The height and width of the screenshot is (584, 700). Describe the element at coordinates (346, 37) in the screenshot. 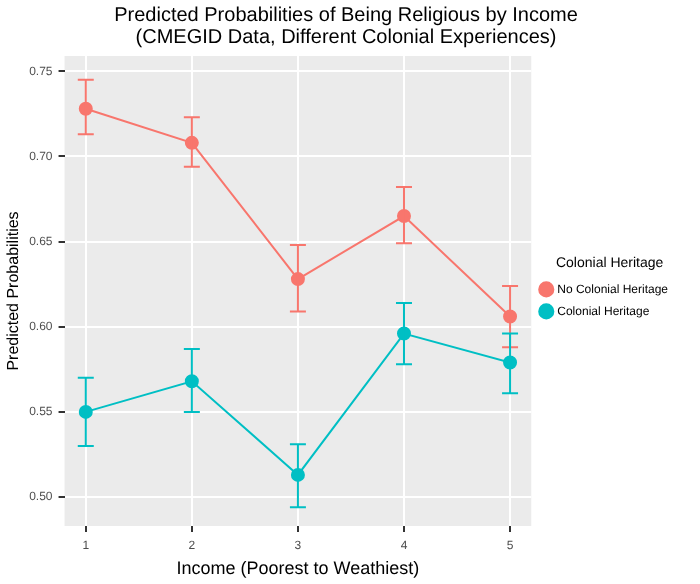

I see `text: (CMEGID Data, Different Colonial Experiences)` at that location.